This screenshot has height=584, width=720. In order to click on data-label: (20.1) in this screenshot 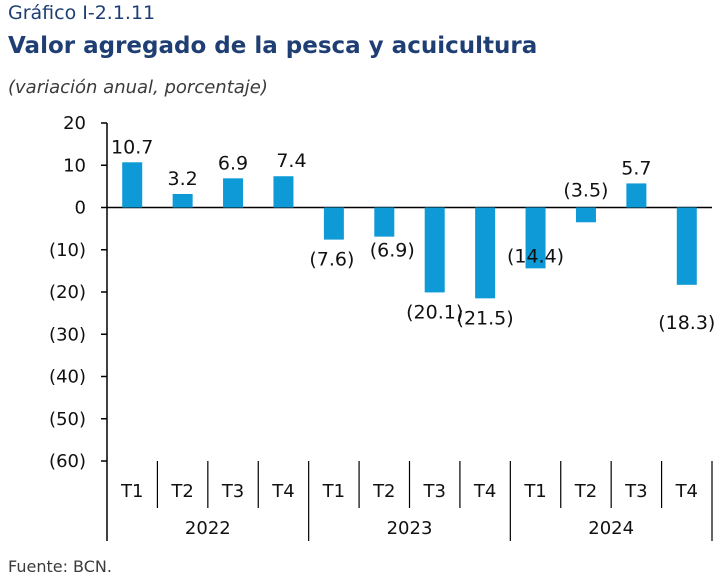, I will do `click(434, 312)`.